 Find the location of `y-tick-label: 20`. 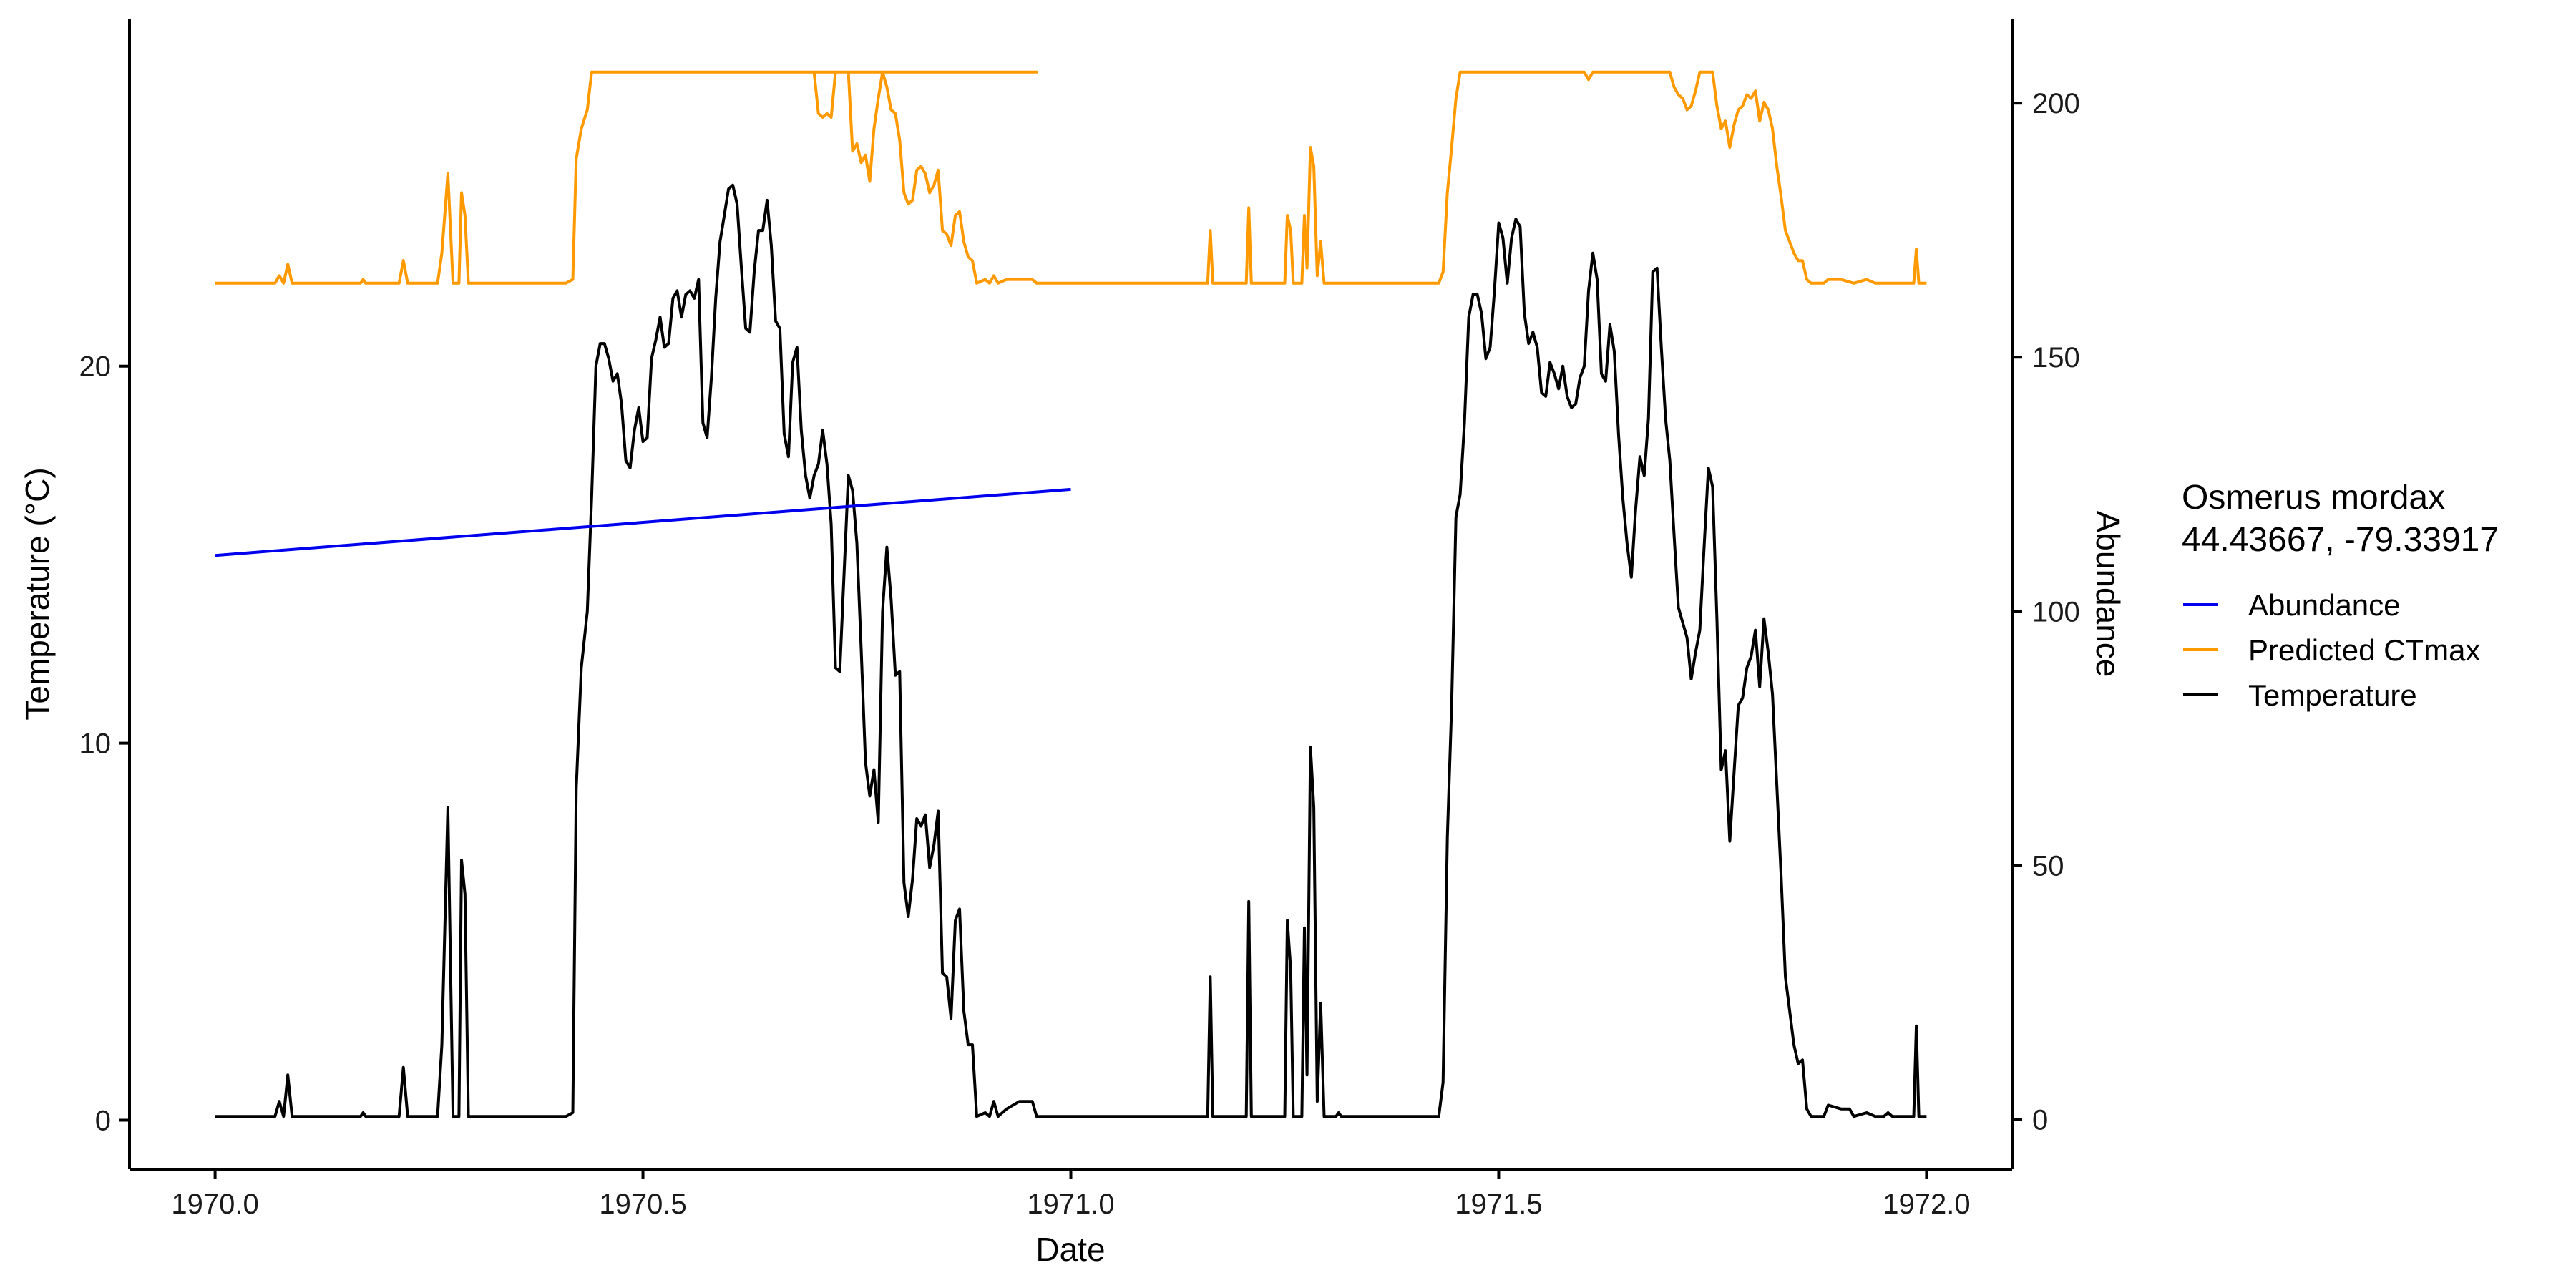

y-tick-label: 20 is located at coordinates (95, 367).